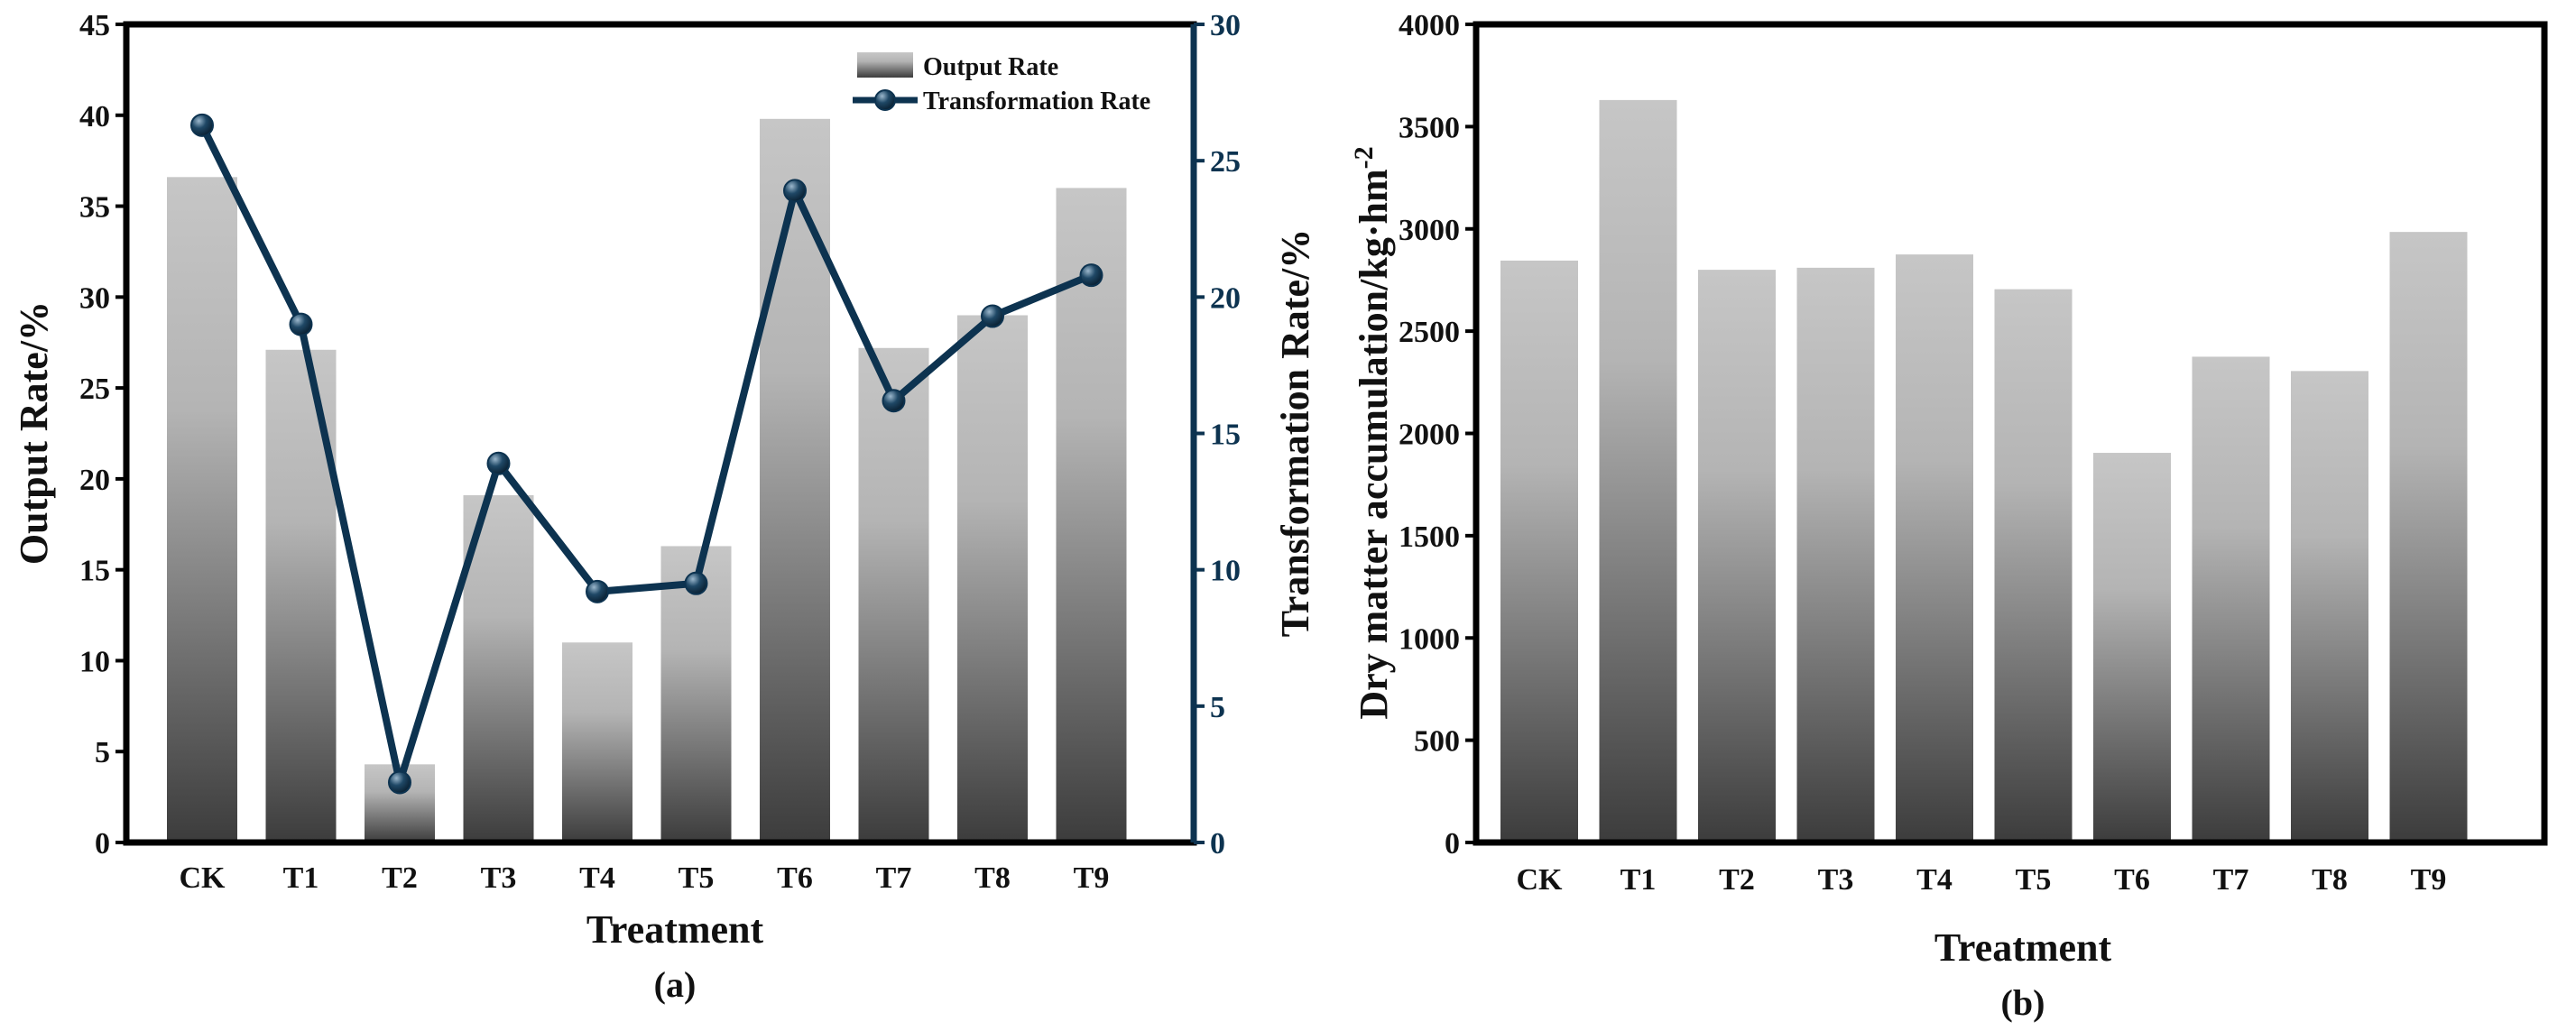 This screenshot has height=1031, width=2576. I want to click on legend-output-rate-label: Output Rate, so click(990, 67).